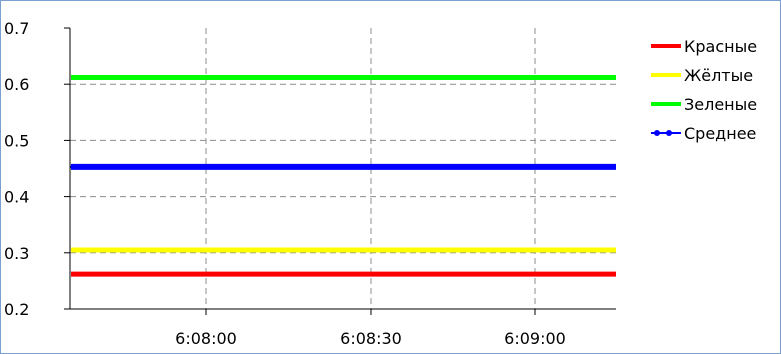 The height and width of the screenshot is (354, 781). What do you see at coordinates (720, 46) in the screenshot?
I see `legend-label: Красные` at bounding box center [720, 46].